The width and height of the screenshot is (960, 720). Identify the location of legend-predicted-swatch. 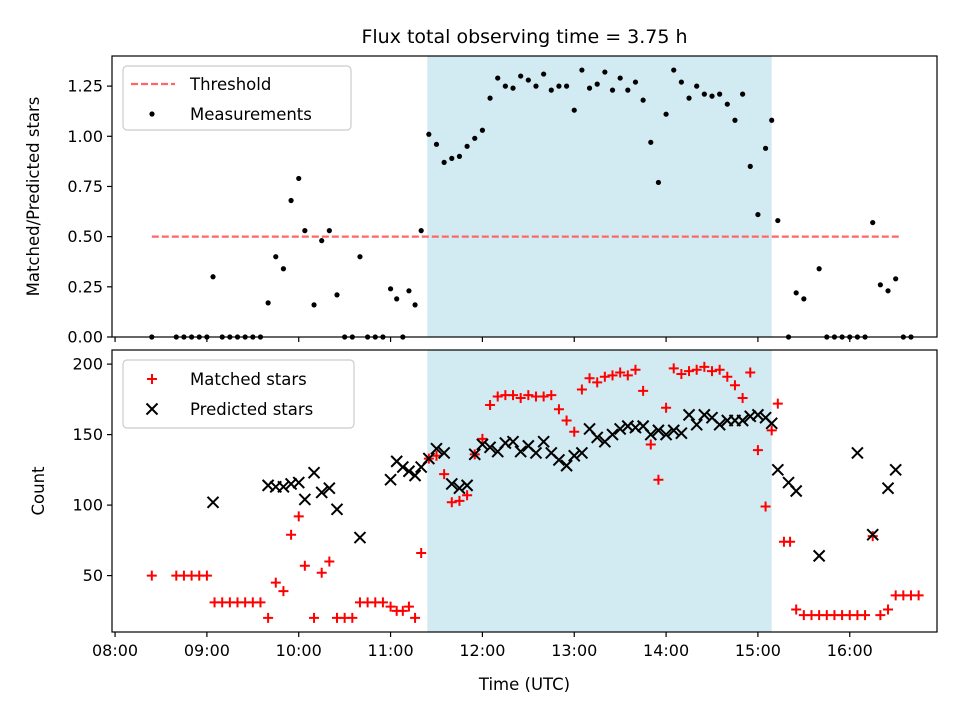
(152, 409).